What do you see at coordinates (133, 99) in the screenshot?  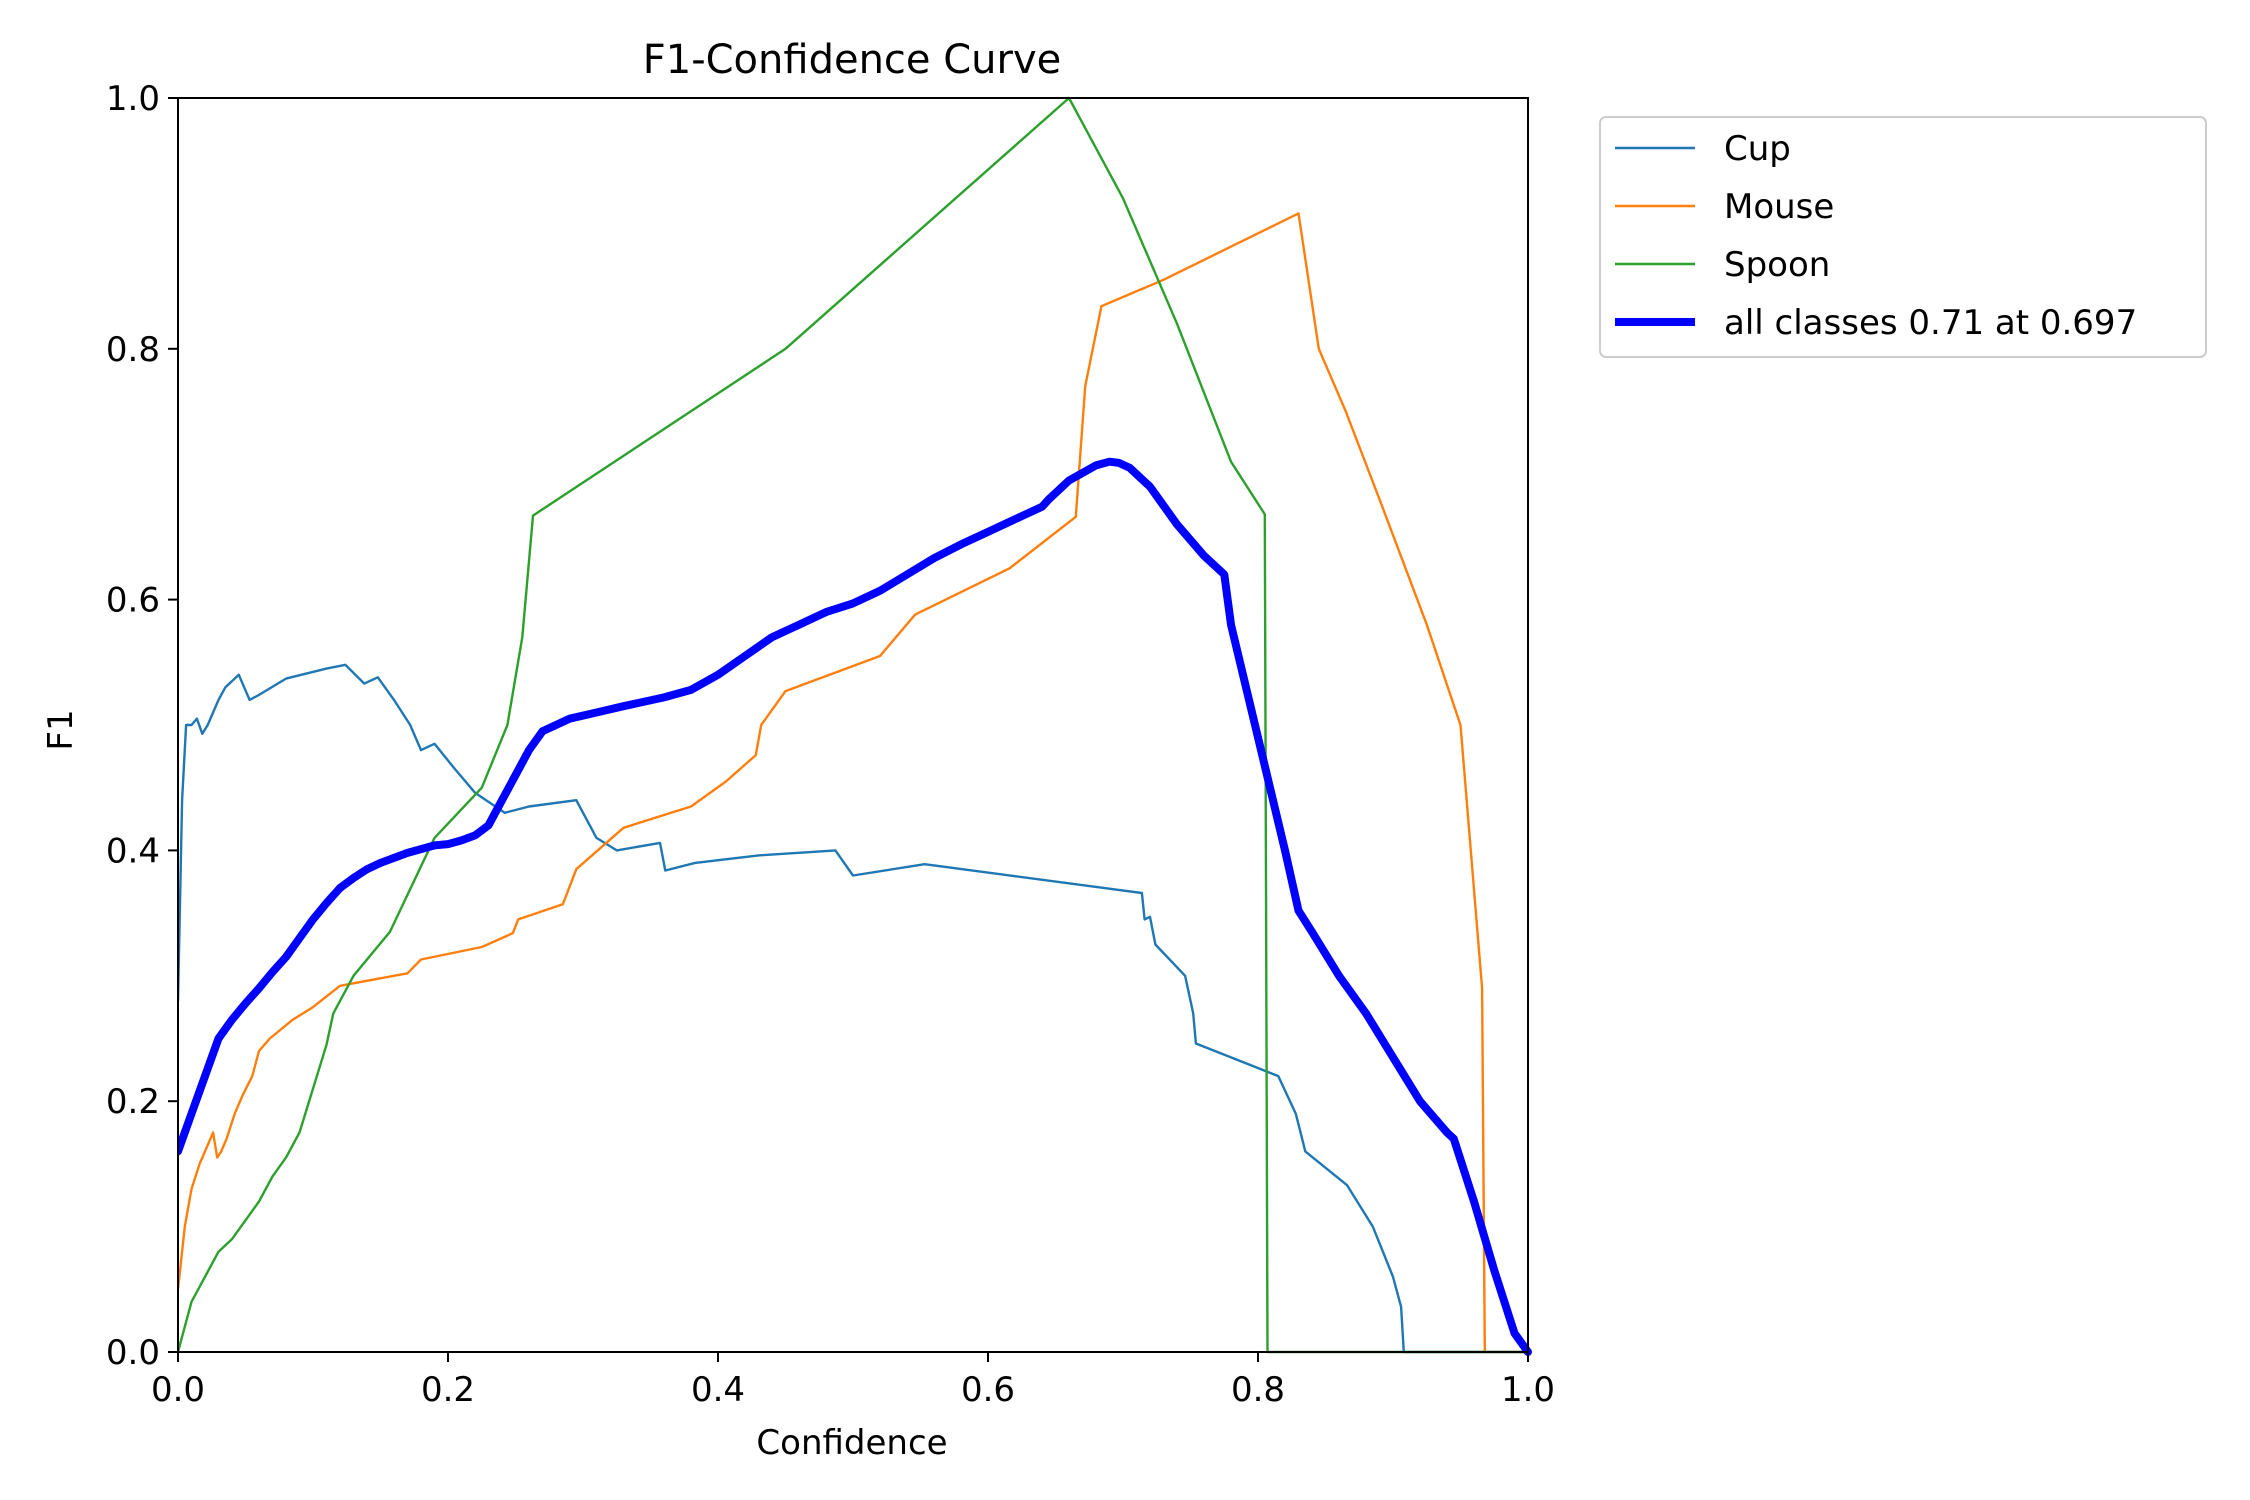 I see `y-tick-label: 1.0` at bounding box center [133, 99].